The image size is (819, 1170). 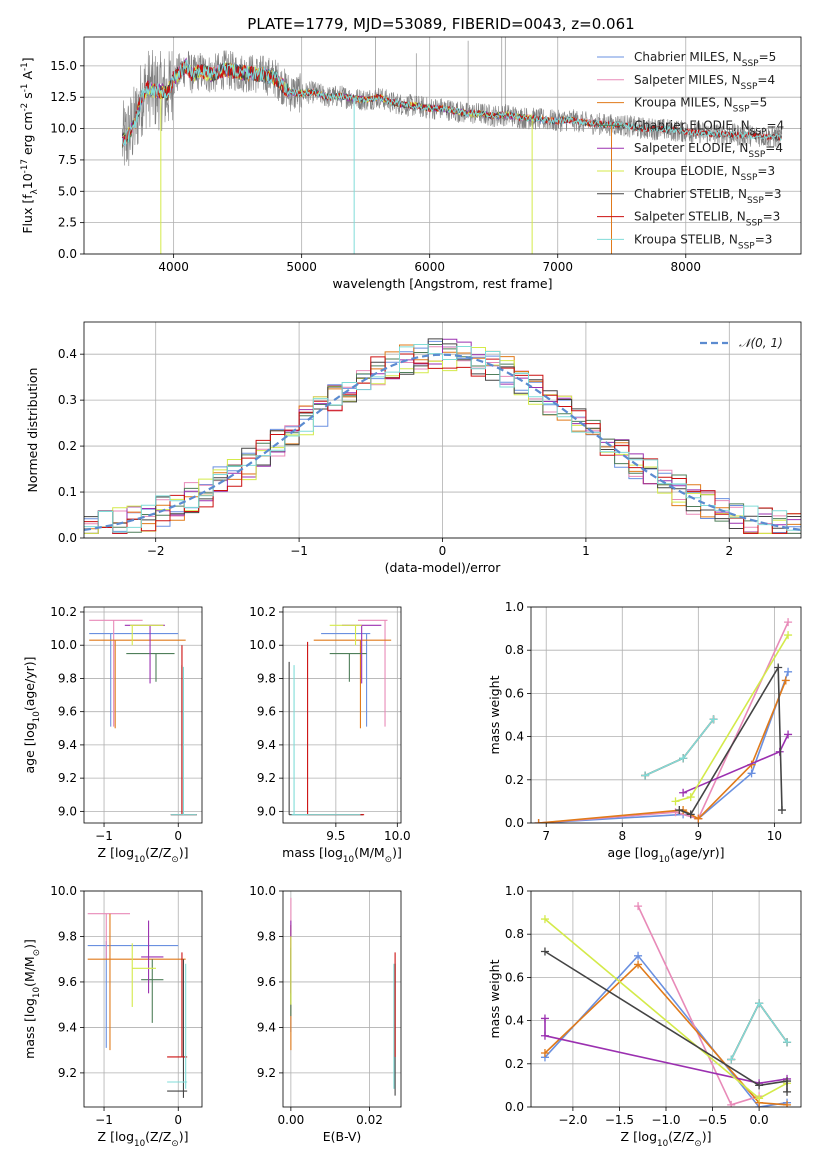 I want to click on legend-label: Kroupa MILES, NSSP=5, so click(x=700, y=105).